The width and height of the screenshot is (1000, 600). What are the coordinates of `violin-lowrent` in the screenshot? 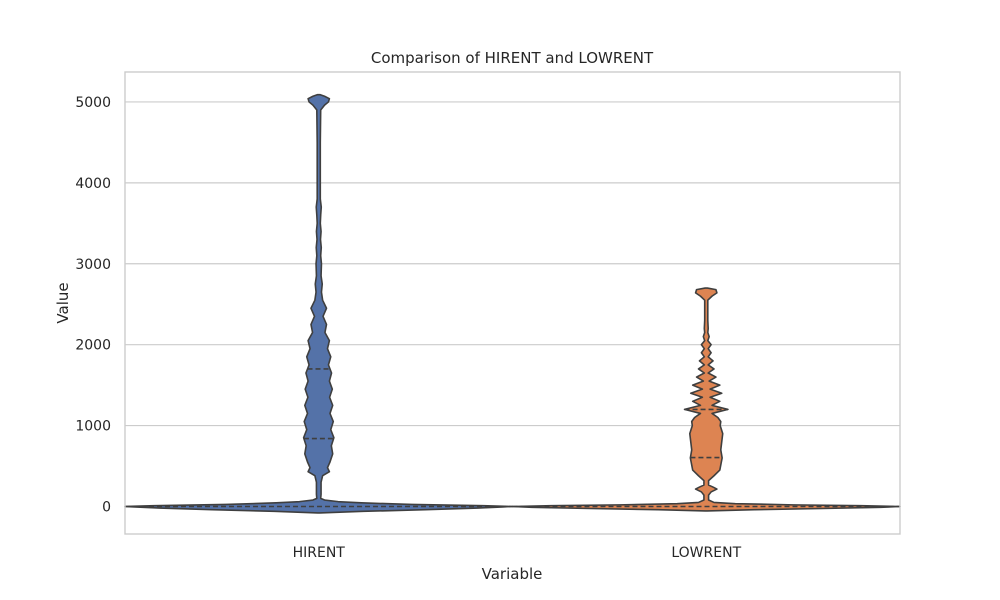 It's located at (706, 399).